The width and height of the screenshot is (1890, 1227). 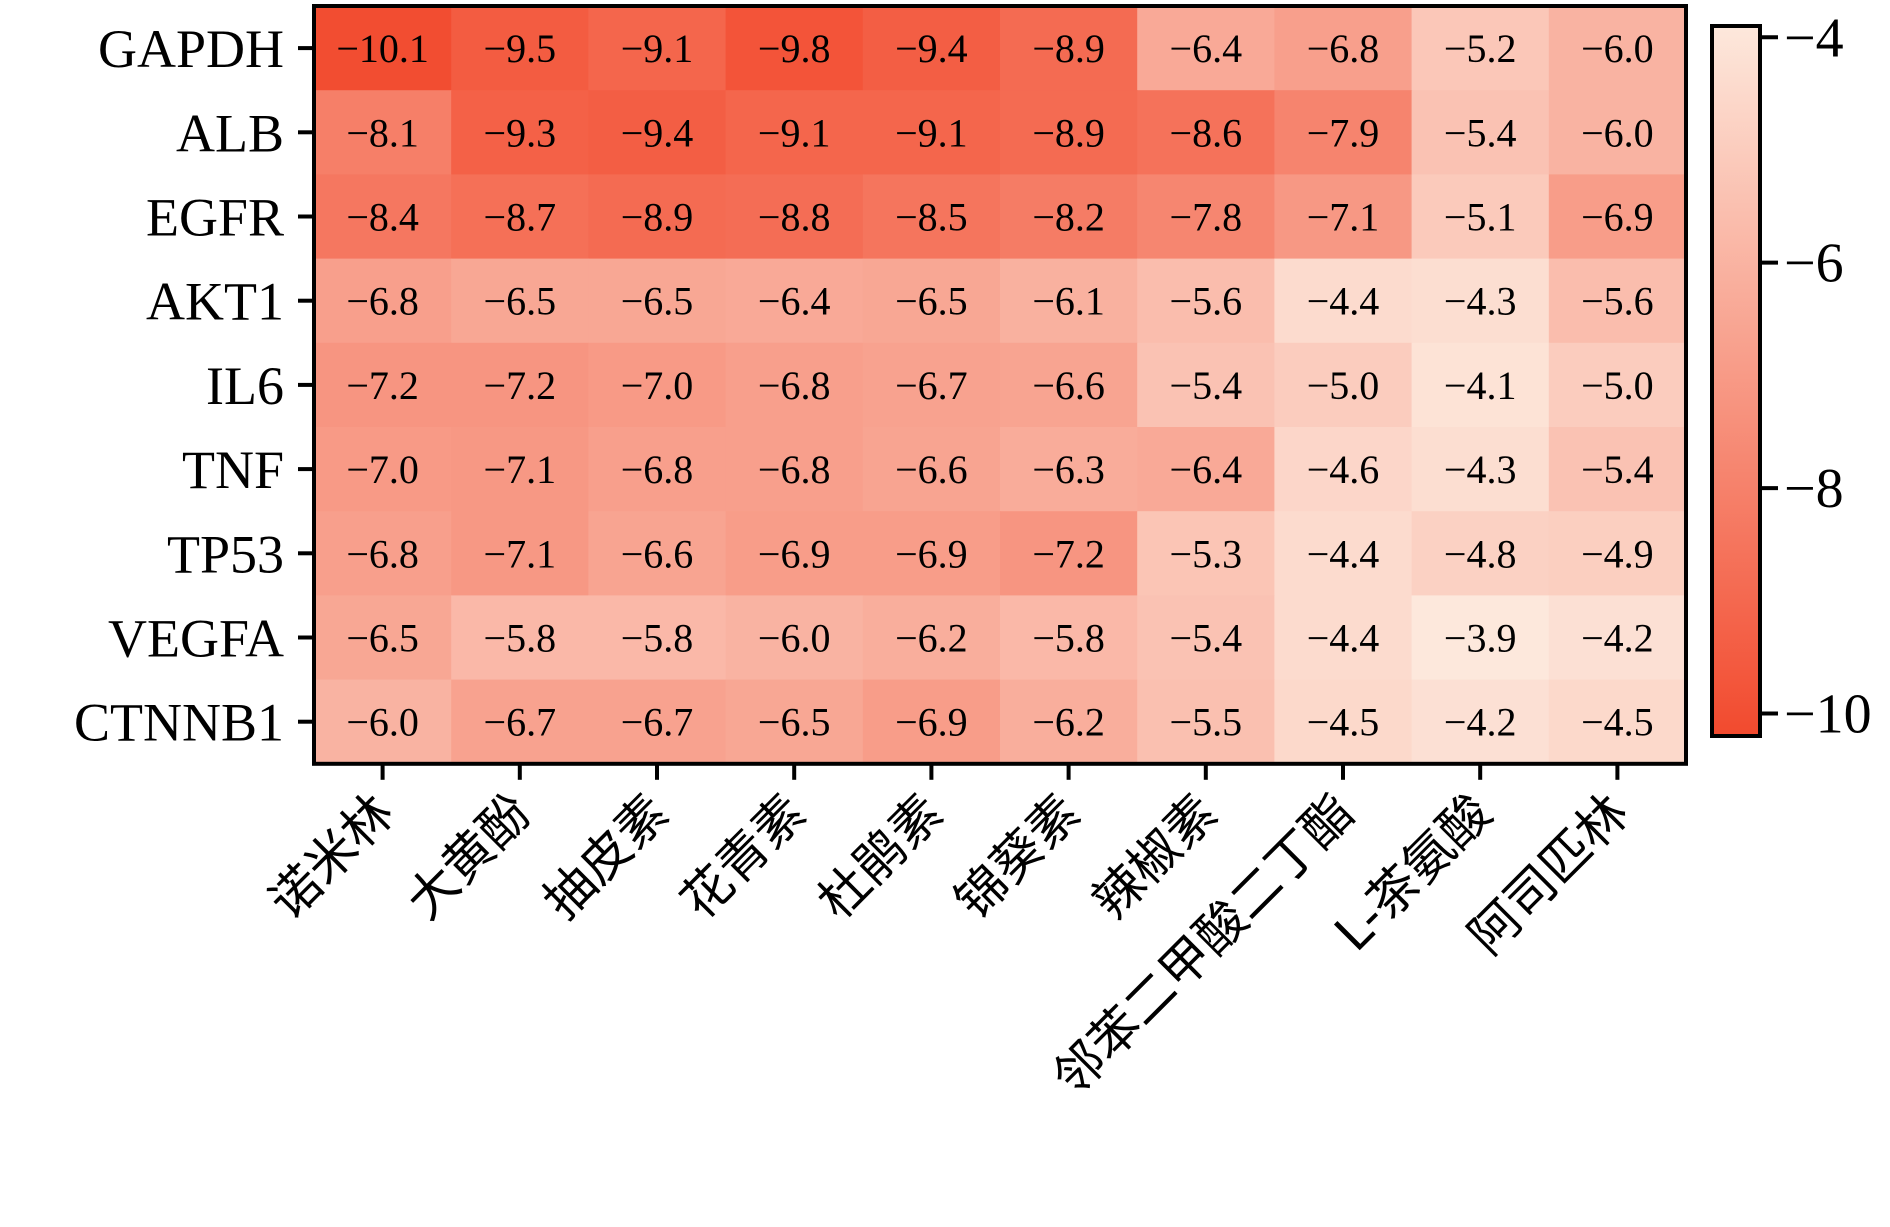 What do you see at coordinates (382, 48) in the screenshot?
I see `cell-value-label: −10.1` at bounding box center [382, 48].